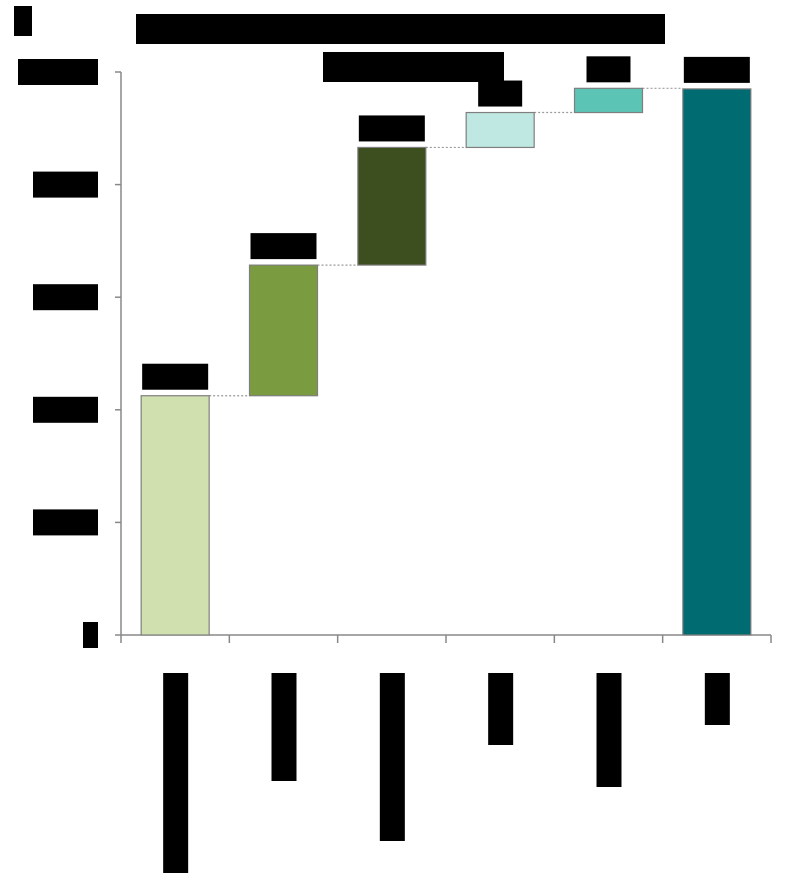  What do you see at coordinates (413, 67) in the screenshot?
I see `chart-subtitle-redacted` at bounding box center [413, 67].